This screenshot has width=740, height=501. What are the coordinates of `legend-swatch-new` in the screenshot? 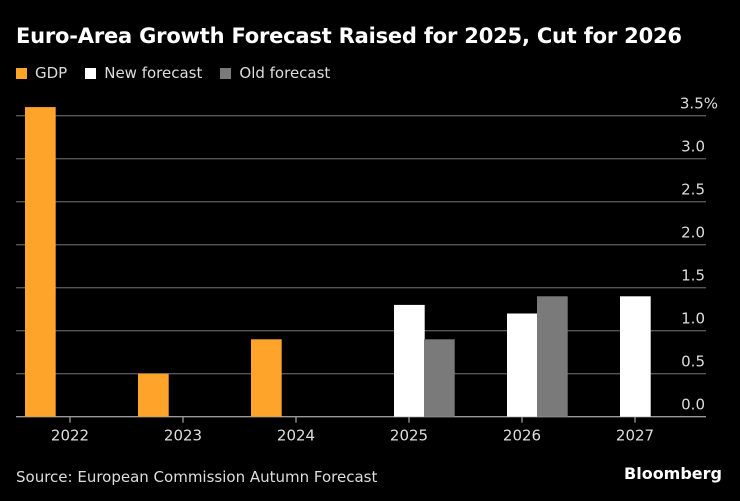 It's located at (91, 73).